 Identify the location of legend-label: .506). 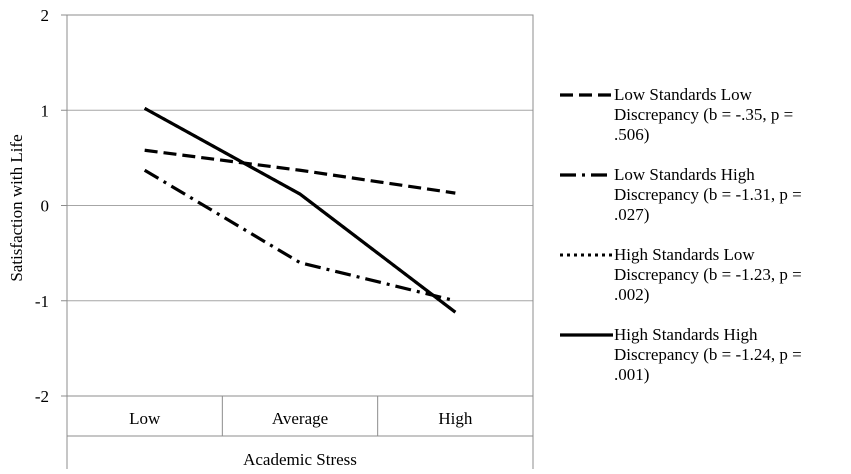
(631, 134).